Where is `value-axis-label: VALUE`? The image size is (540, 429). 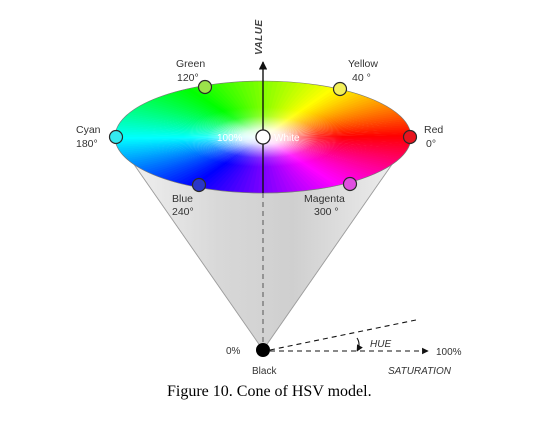
value-axis-label: VALUE is located at coordinates (259, 37).